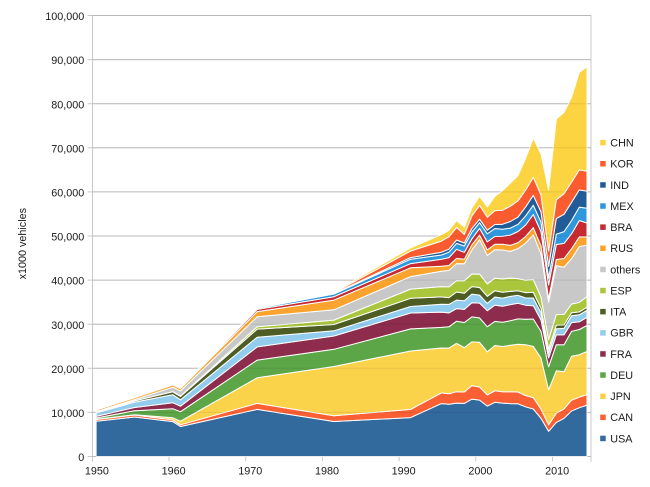 Image resolution: width=650 pixels, height=487 pixels. What do you see at coordinates (23, 243) in the screenshot?
I see `svg-text: x1000 vehicles` at bounding box center [23, 243].